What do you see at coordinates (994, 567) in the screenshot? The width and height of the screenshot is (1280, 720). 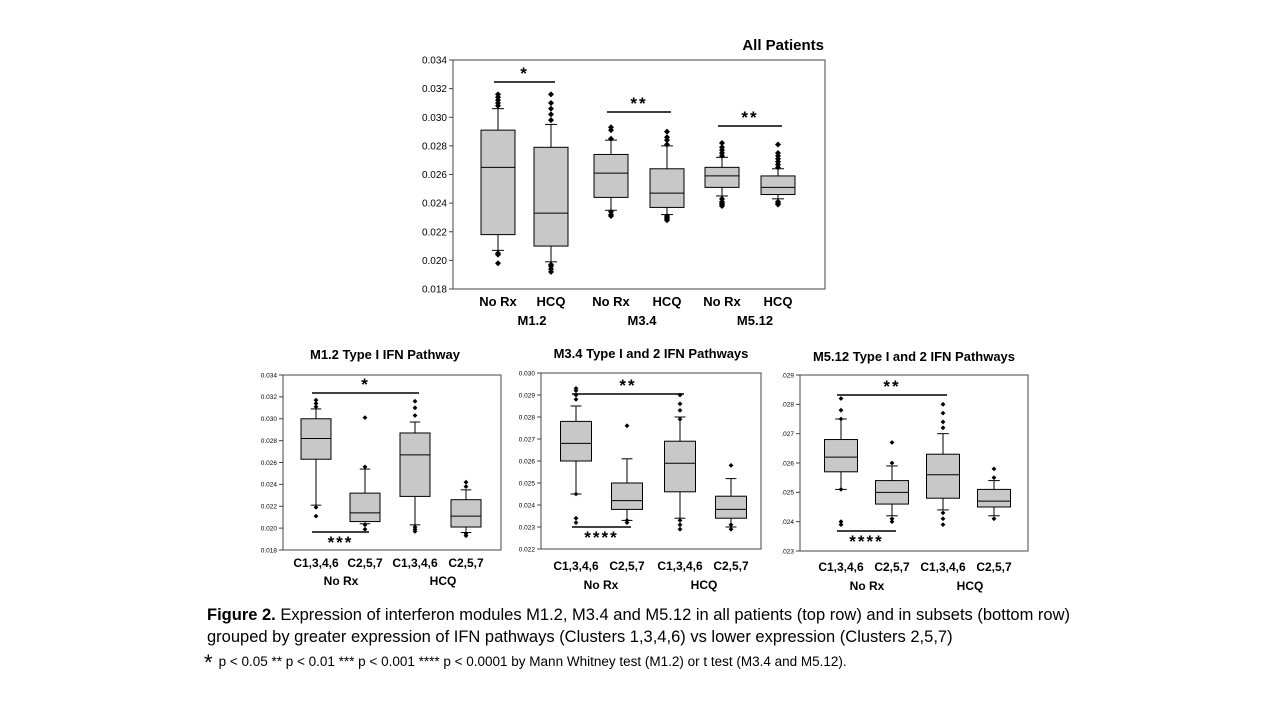 I see `x-tick-label: C2,5,7` at bounding box center [994, 567].